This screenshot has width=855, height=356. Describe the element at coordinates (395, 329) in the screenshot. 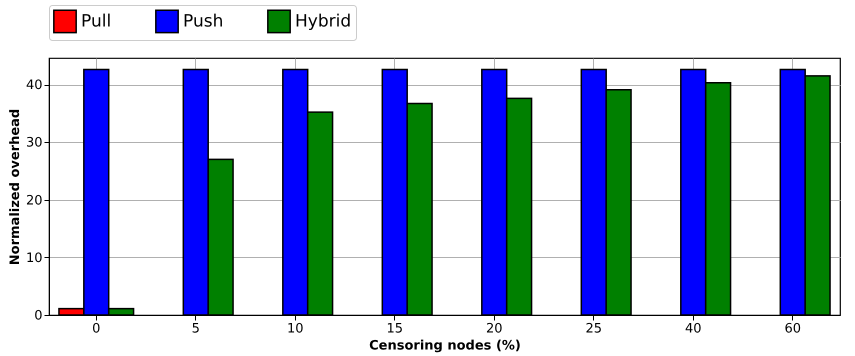

I see `x-tick-label: 15` at that location.